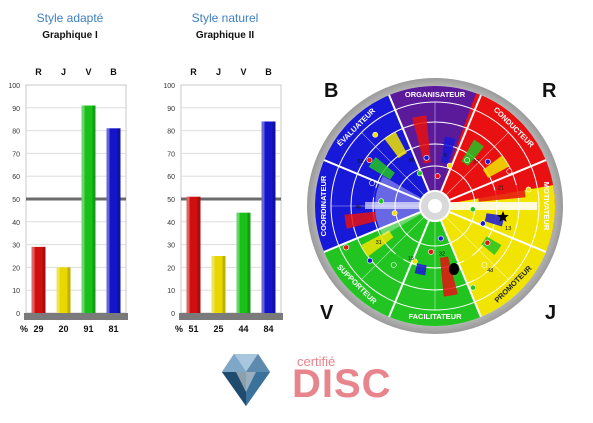  I want to click on y-tick-label: 70, so click(16, 154).